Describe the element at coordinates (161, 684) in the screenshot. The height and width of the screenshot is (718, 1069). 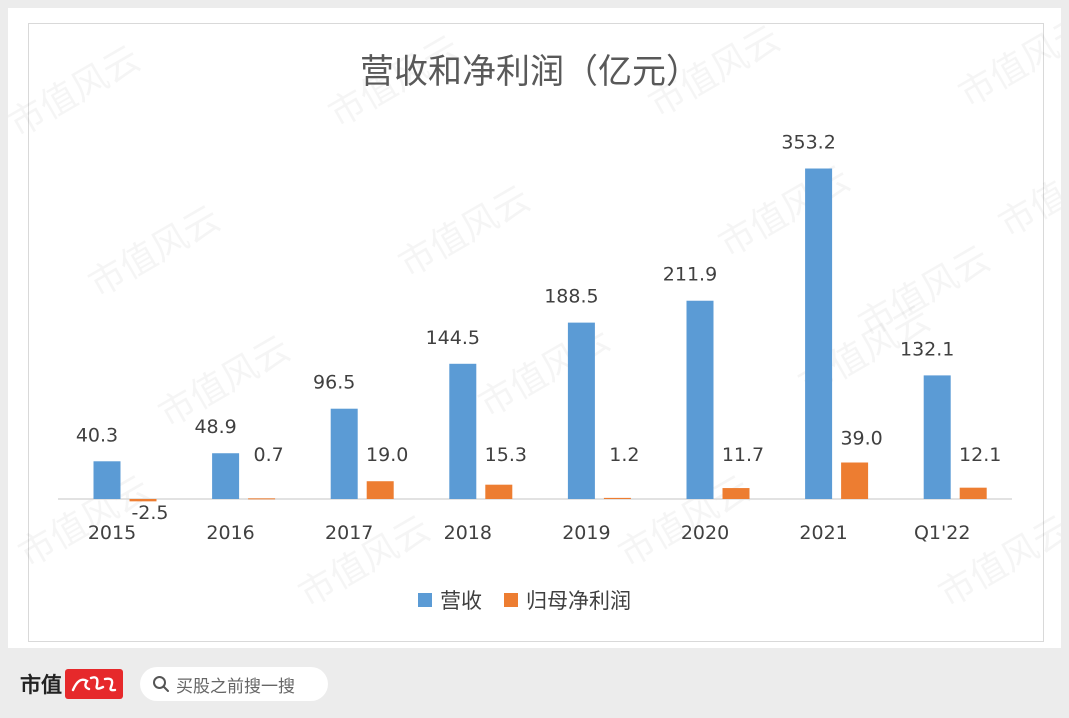
I see `search-icon` at that location.